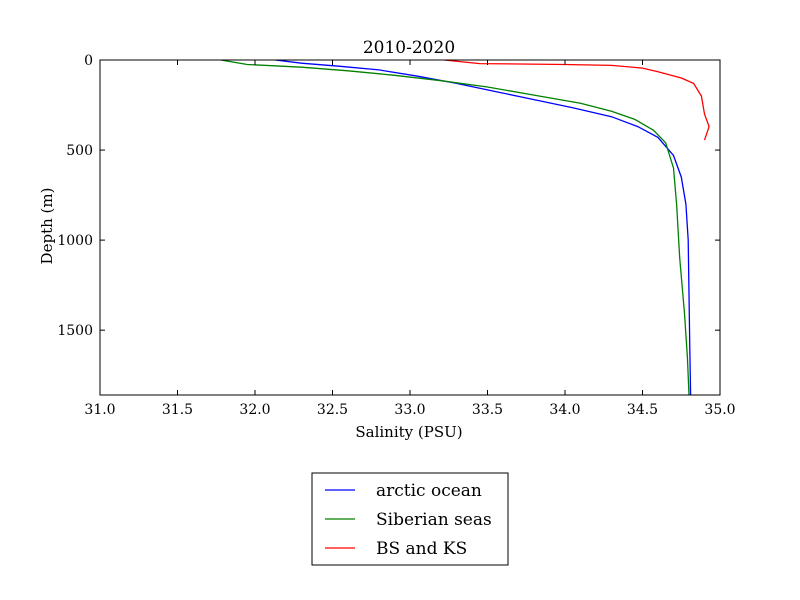 The image size is (800, 600). What do you see at coordinates (434, 520) in the screenshot?
I see `legend-label: Siberian seas` at bounding box center [434, 520].